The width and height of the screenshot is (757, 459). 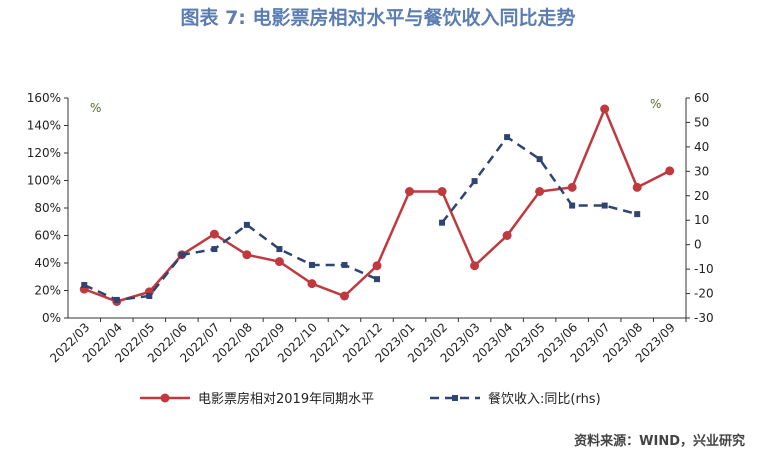 I want to click on y-tick-label: 160%, so click(x=44, y=98).